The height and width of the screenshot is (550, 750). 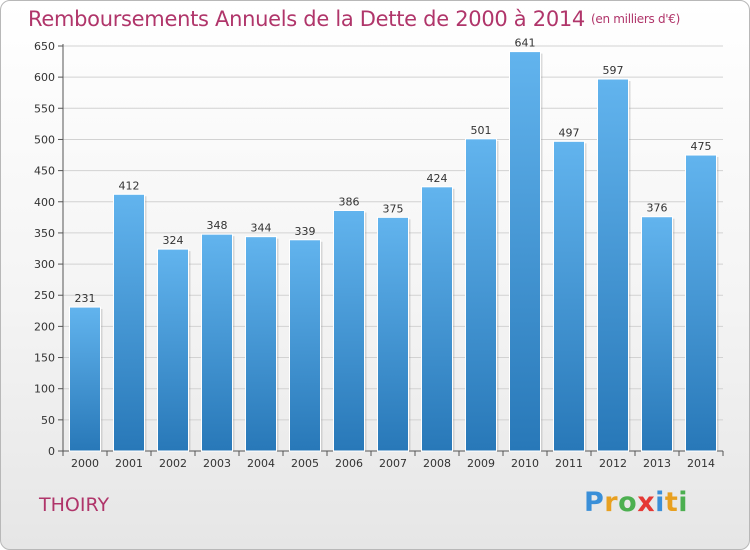 What do you see at coordinates (349, 463) in the screenshot?
I see `x-tick-label: 2006` at bounding box center [349, 463].